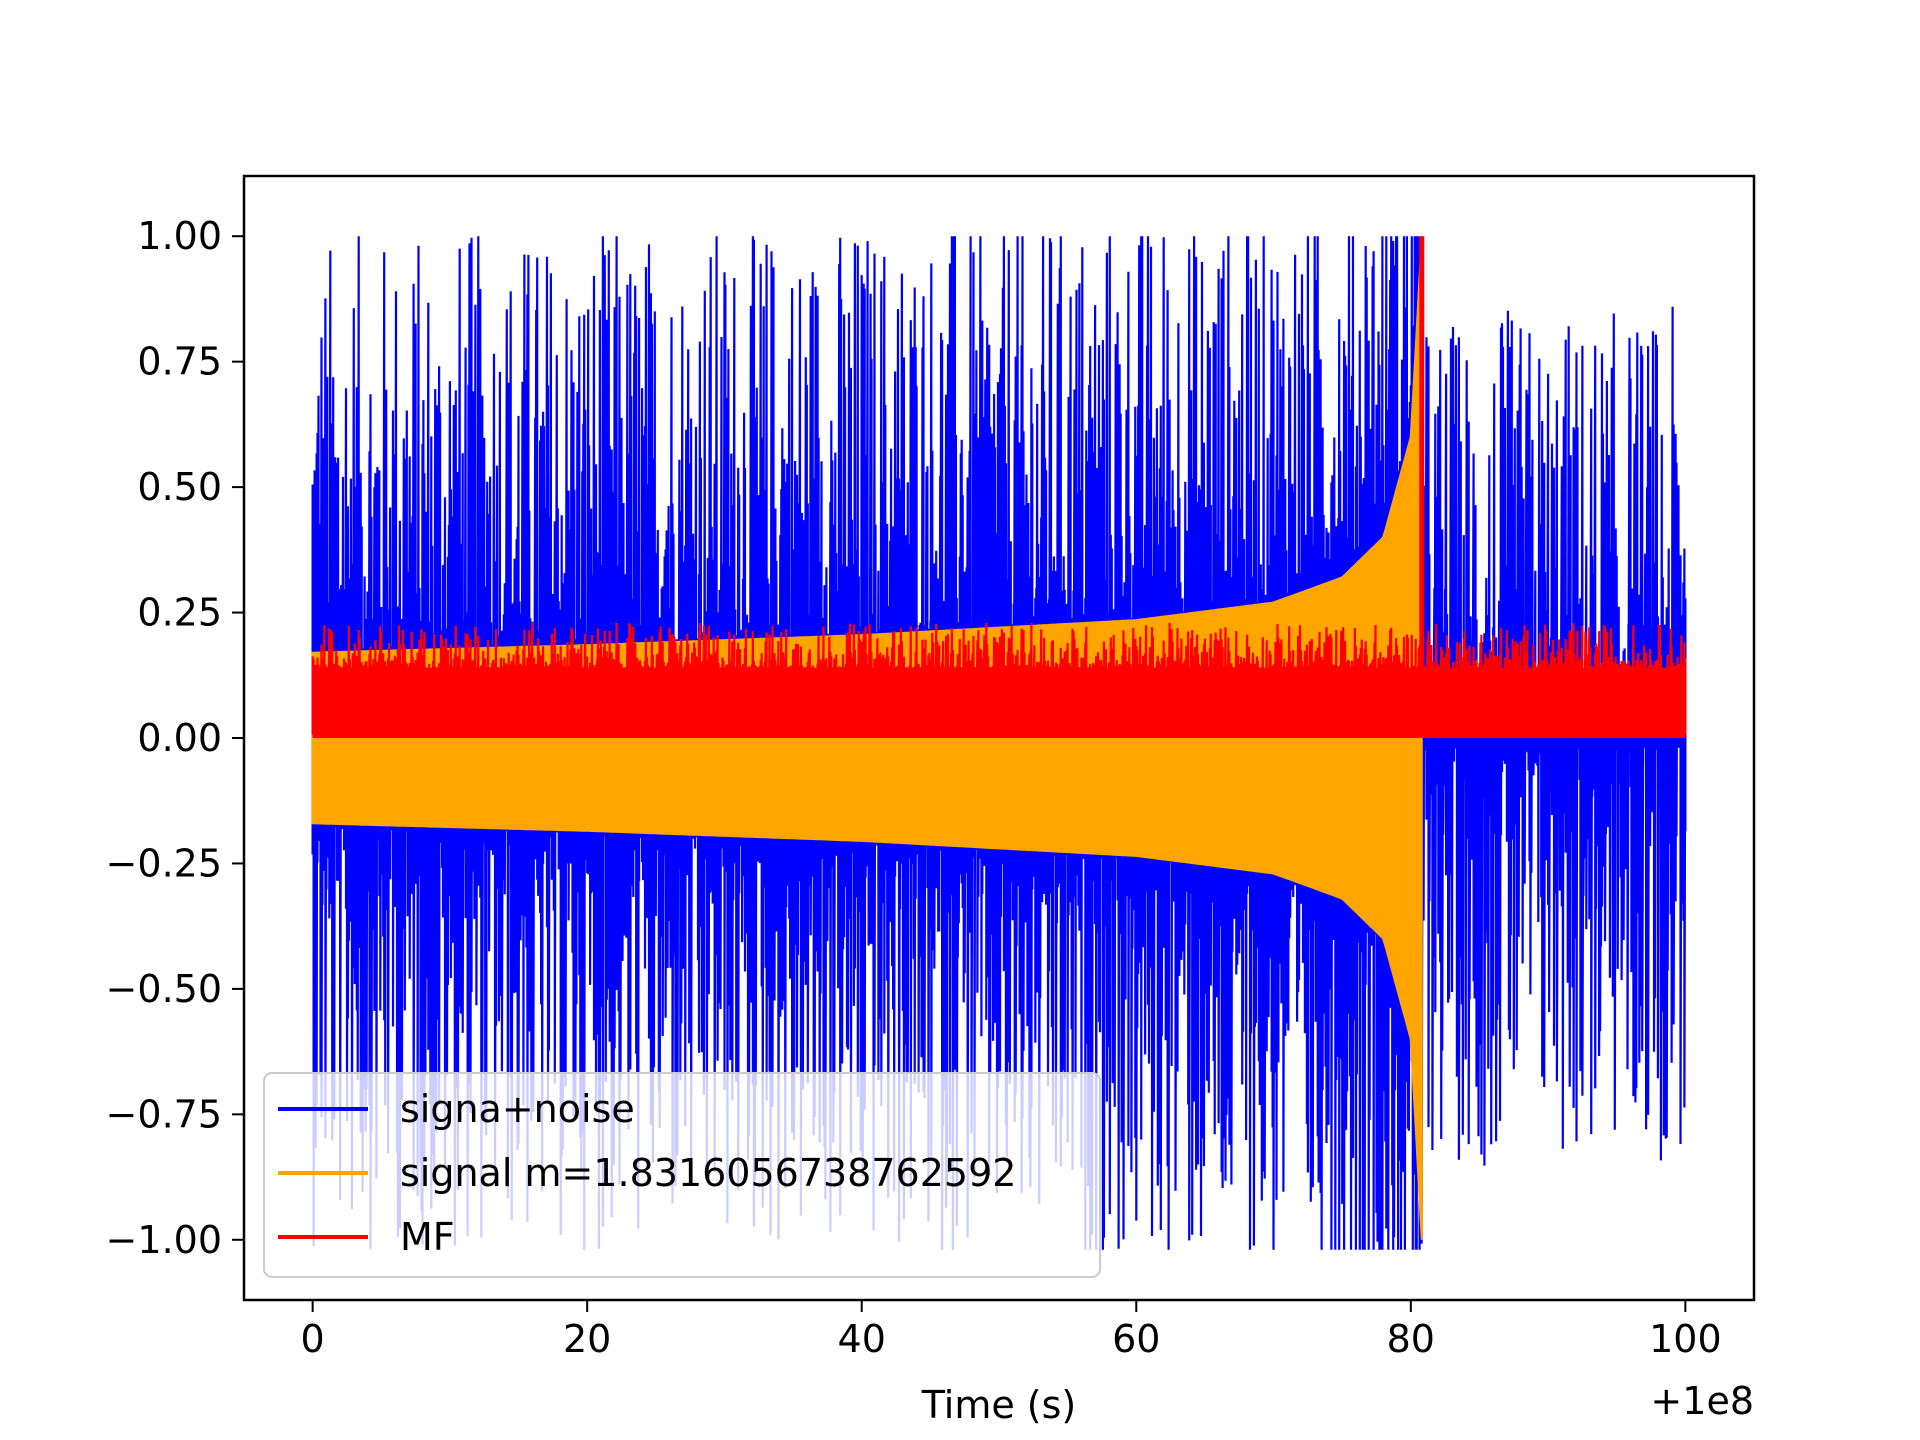  Describe the element at coordinates (164, 863) in the screenshot. I see `y-tick-label: −0.25` at that location.